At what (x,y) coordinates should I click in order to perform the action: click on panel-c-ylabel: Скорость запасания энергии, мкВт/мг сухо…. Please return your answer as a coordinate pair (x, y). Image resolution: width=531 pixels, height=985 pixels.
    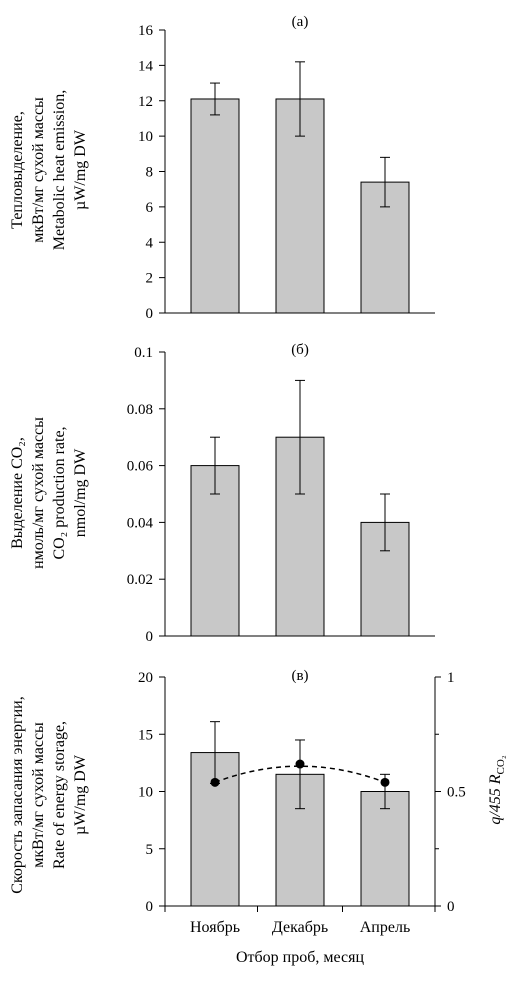
    Looking at the image, I should click on (49, 794).